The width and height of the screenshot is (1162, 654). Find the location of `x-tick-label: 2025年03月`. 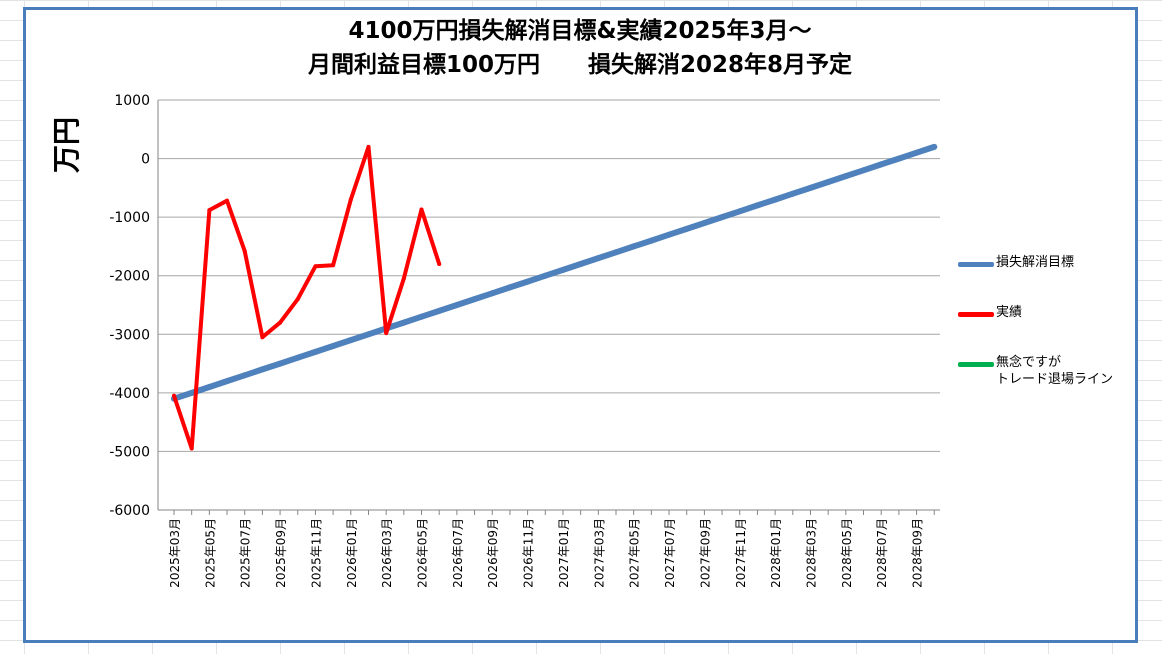

x-tick-label: 2025年03月 is located at coordinates (175, 553).